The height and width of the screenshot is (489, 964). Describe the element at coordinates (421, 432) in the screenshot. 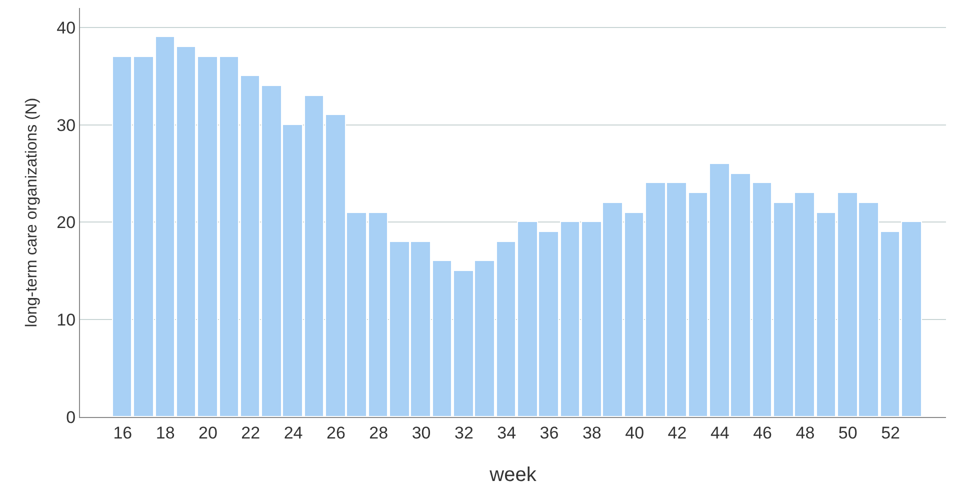

I see `x-tick-label: 30` at that location.